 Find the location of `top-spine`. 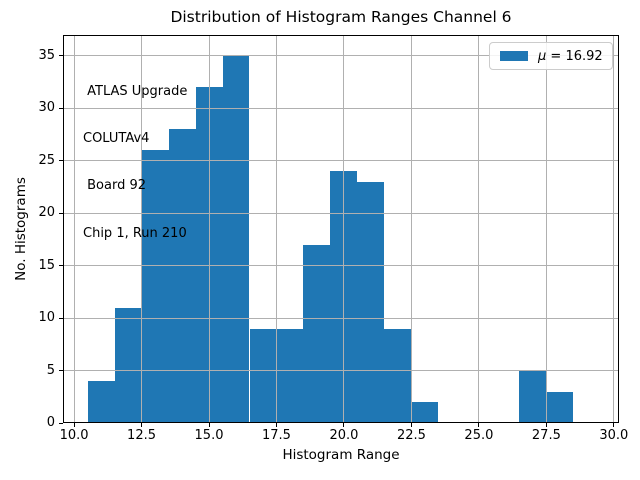

top-spine is located at coordinates (341, 35).